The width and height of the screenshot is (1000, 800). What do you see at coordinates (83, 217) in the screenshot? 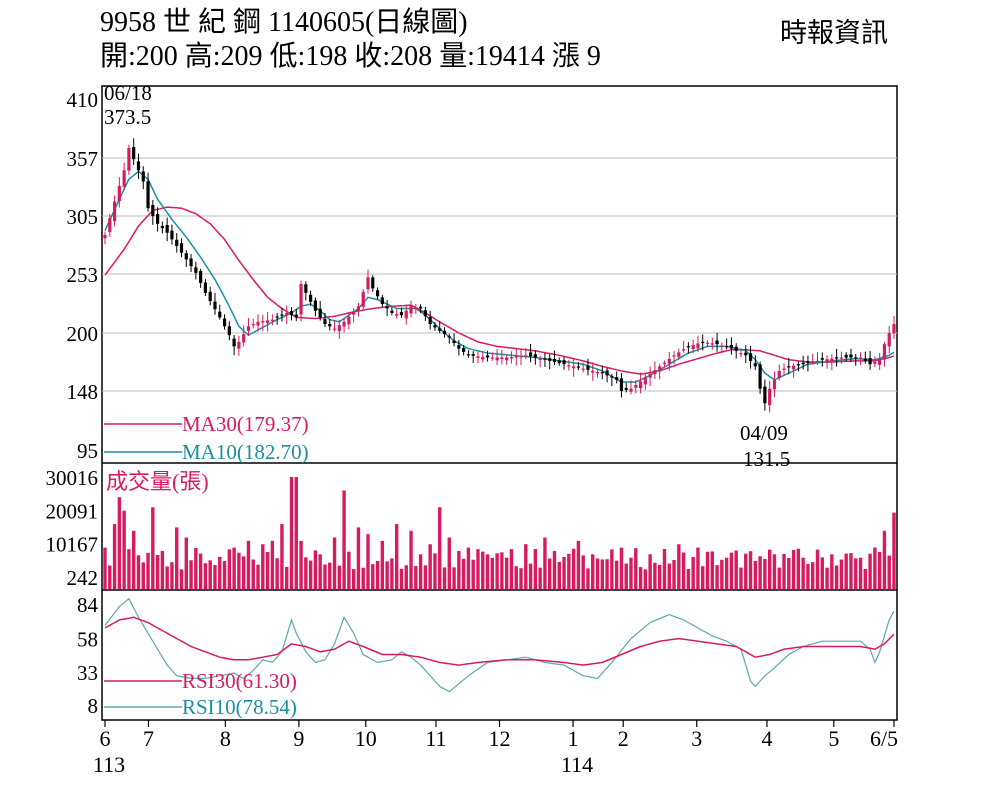
I see `price-tick-label: 305` at bounding box center [83, 217].